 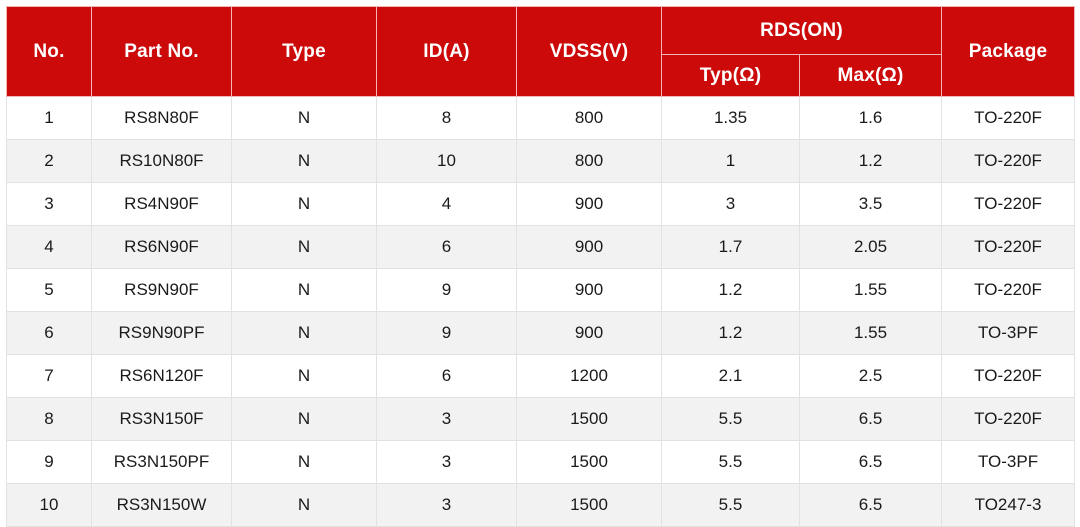 What do you see at coordinates (49, 204) in the screenshot?
I see `cell-no: 3` at bounding box center [49, 204].